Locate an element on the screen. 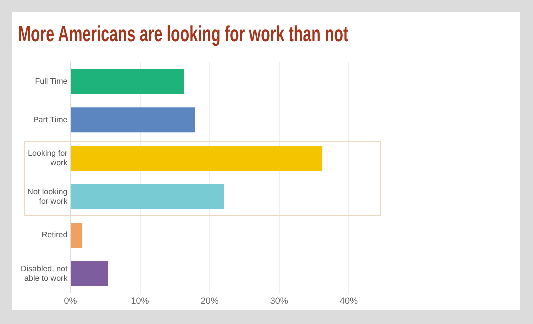 This screenshot has height=324, width=533. chart-title: More Americans are looking for work than not is located at coordinates (184, 35).